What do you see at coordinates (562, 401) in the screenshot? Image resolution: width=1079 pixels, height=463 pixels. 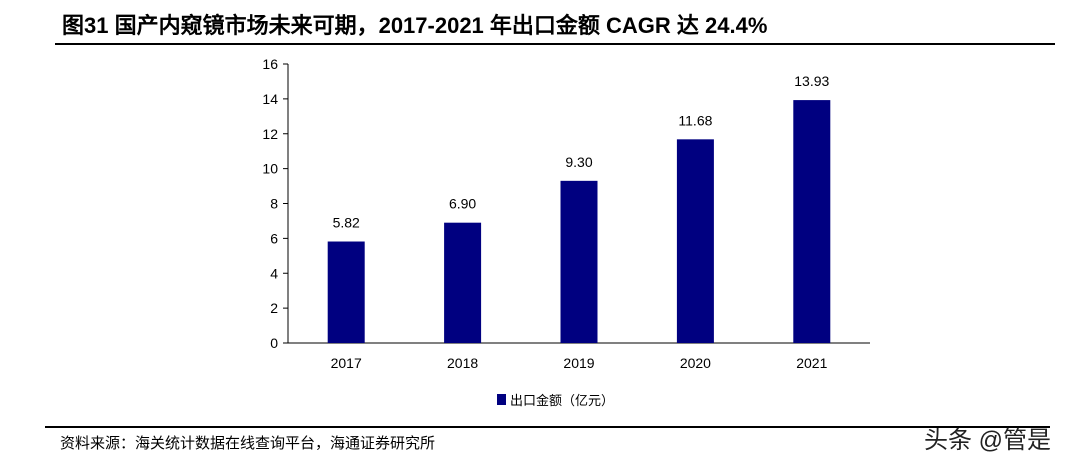 I see `legend-label: 出口金额（亿元）` at bounding box center [562, 401].